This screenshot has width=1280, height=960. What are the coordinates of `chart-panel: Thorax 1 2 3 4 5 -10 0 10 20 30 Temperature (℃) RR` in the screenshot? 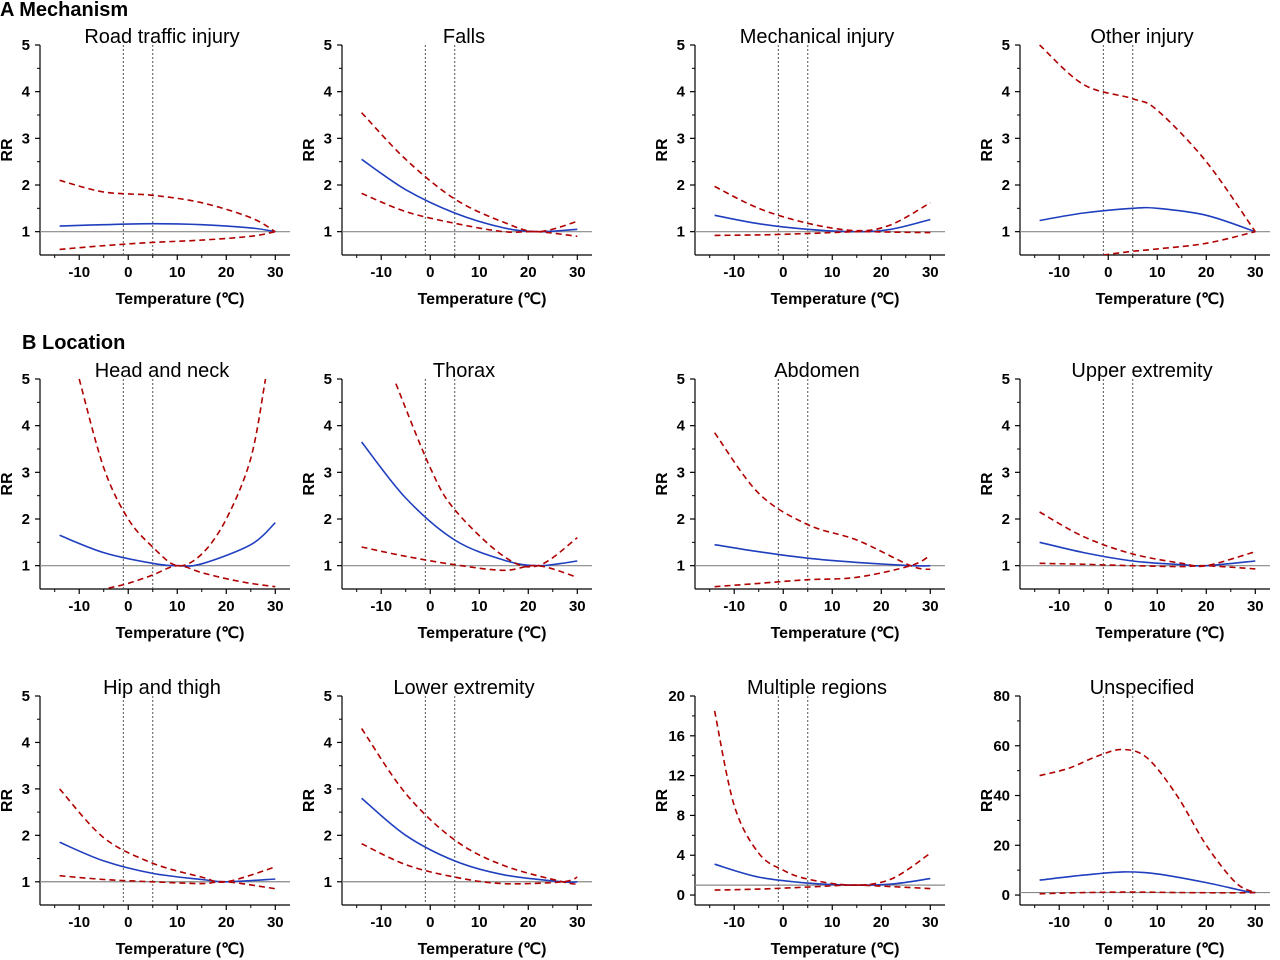 It's located at (446, 501).